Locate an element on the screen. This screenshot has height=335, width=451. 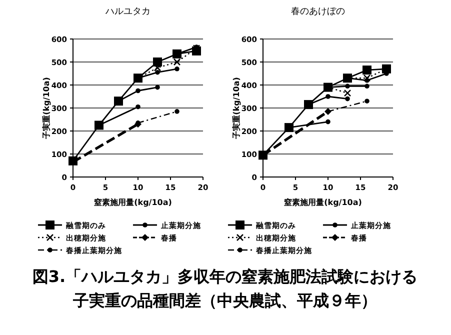
chart-title: ハルユタカ is located at coordinates (127, 12).